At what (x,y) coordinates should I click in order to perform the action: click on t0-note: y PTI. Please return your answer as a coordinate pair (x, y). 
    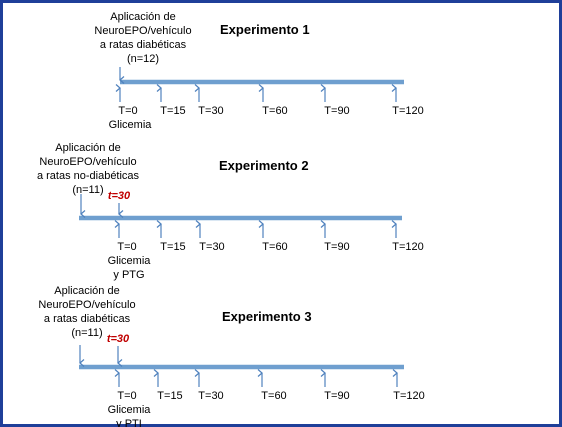
    Looking at the image, I should click on (129, 422).